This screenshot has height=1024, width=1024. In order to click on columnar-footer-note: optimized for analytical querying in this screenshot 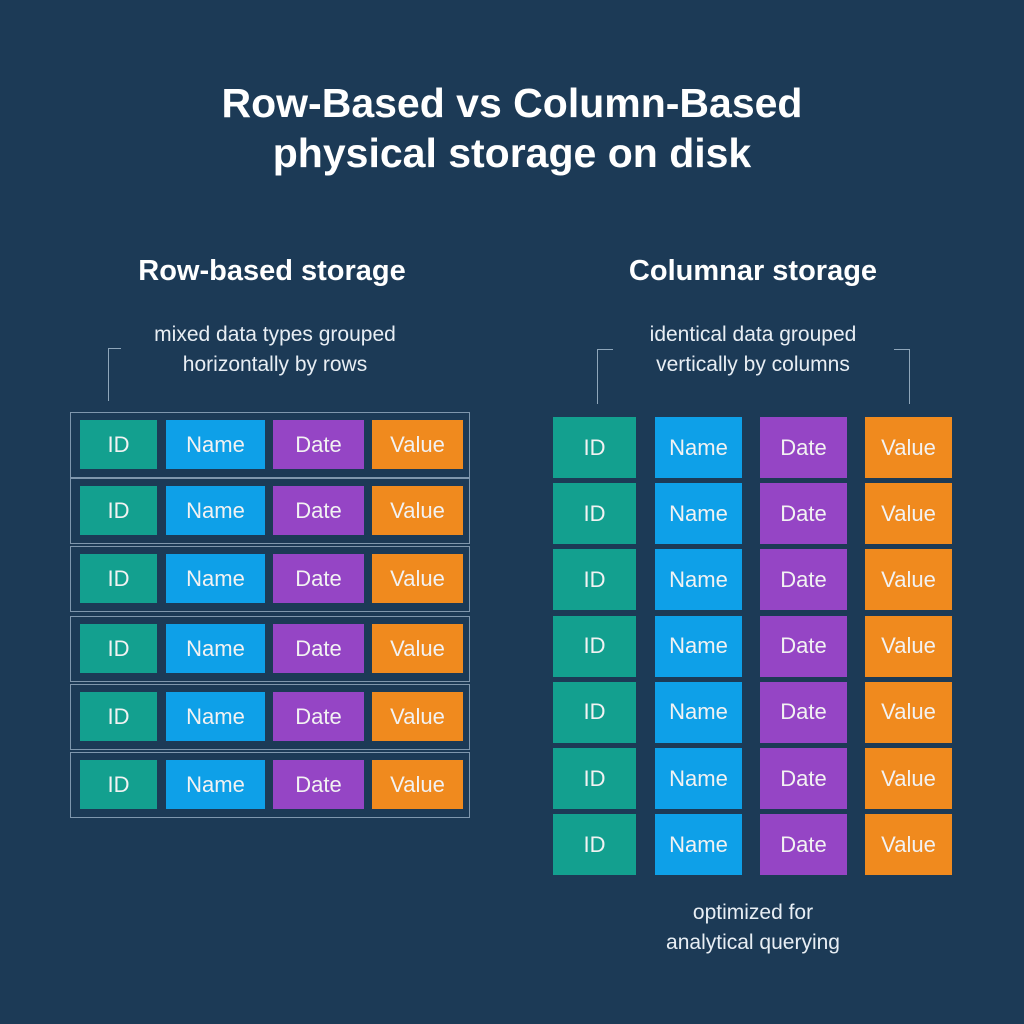, I will do `click(753, 928)`.